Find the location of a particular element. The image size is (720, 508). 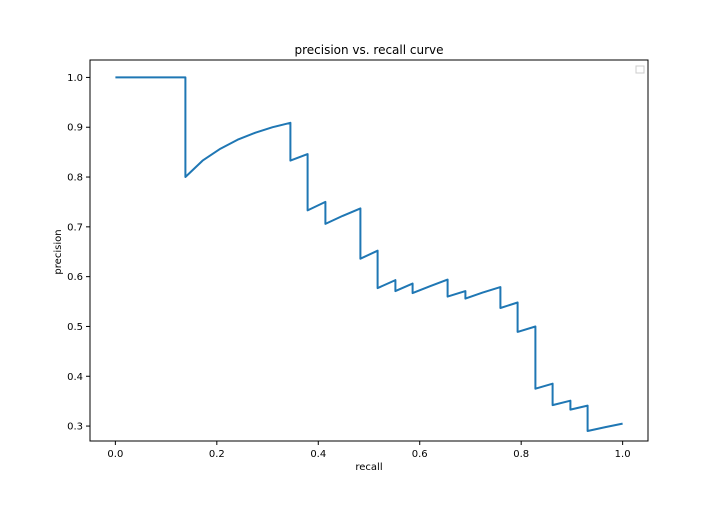

y-axis-label: precision is located at coordinates (58, 251).